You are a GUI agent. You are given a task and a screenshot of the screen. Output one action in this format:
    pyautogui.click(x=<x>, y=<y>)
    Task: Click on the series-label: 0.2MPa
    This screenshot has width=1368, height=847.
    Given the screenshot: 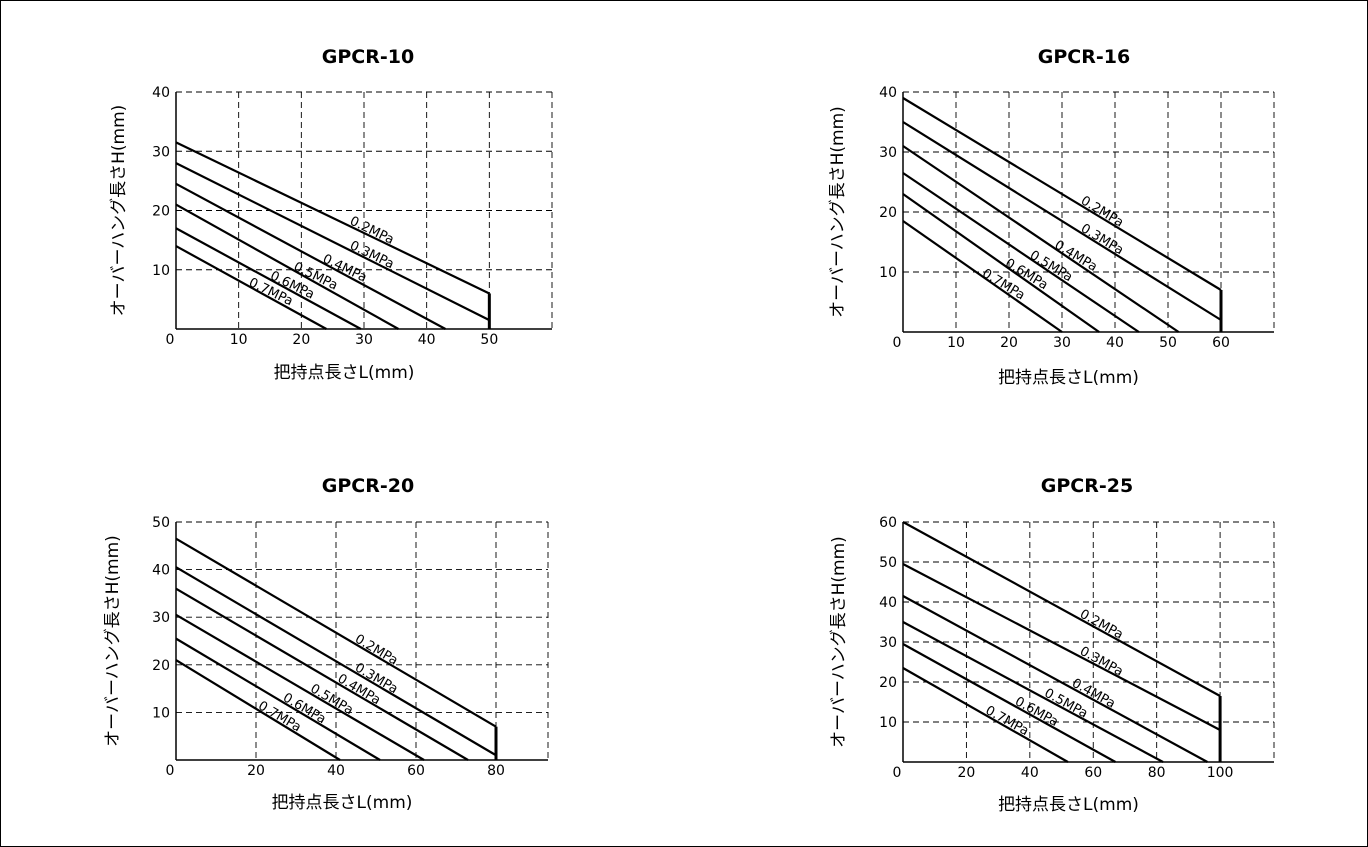 What is the action you would take?
    pyautogui.click(x=1101, y=625)
    